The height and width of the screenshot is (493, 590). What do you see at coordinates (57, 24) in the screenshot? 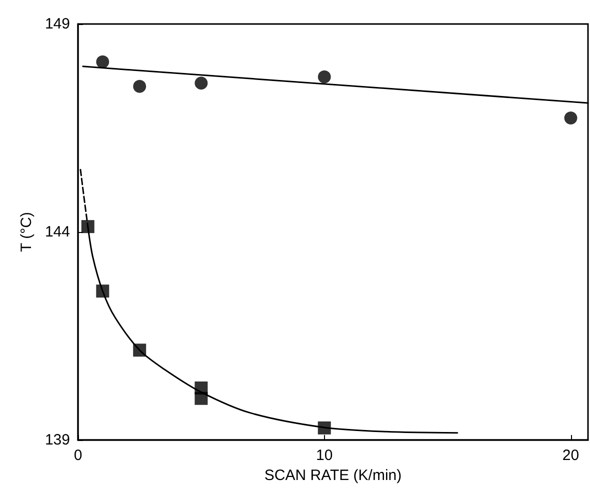
I see `y-tick-label: 149` at bounding box center [57, 24].